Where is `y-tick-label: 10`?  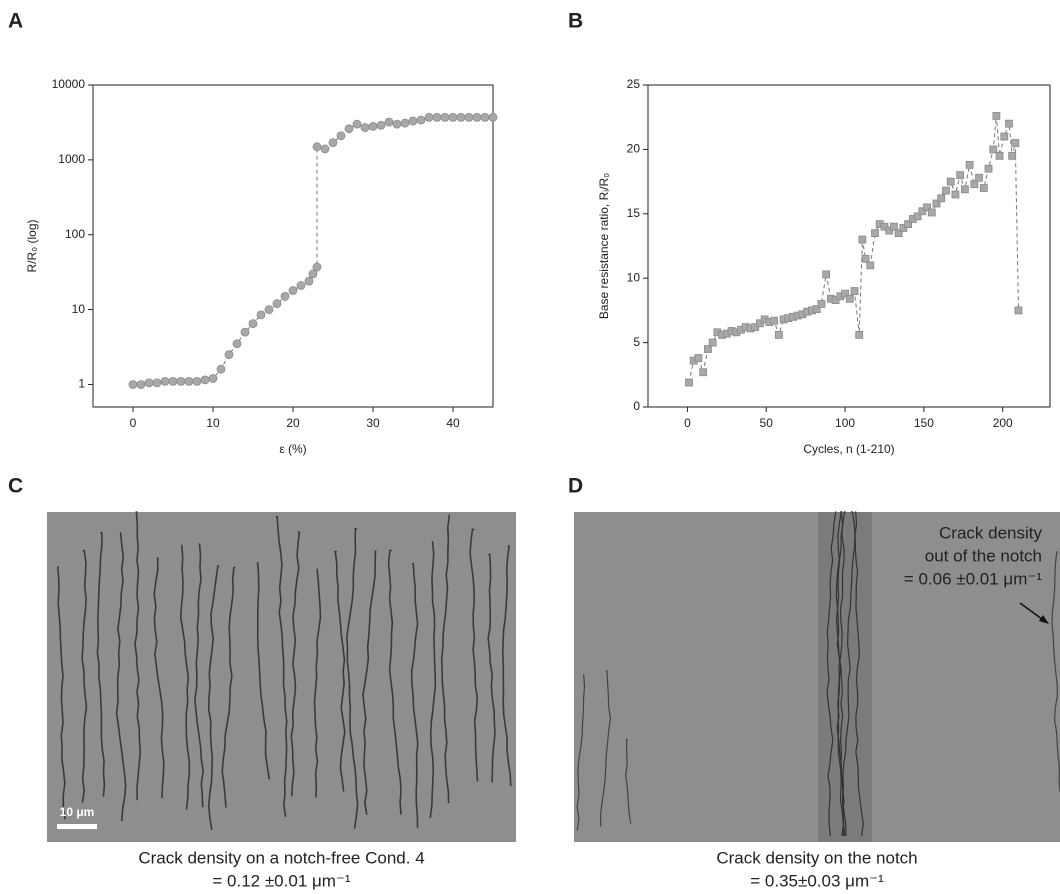 y-tick-label: 10 is located at coordinates (634, 277).